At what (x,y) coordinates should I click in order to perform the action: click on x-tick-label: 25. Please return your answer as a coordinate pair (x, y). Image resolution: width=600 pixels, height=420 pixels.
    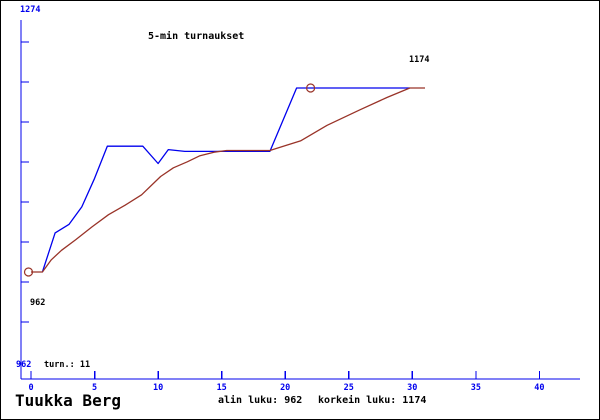
    Looking at the image, I should click on (348, 388).